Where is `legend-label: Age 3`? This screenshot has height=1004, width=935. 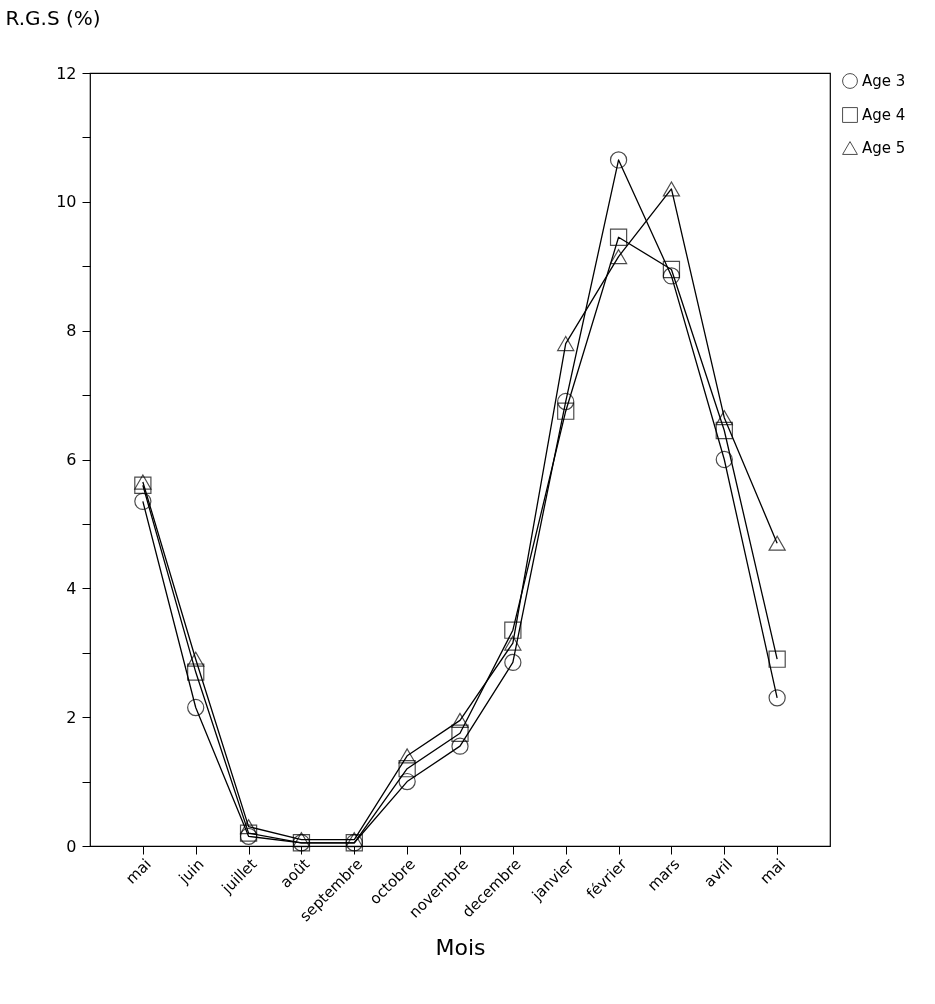
legend-label: Age 3 is located at coordinates (884, 81).